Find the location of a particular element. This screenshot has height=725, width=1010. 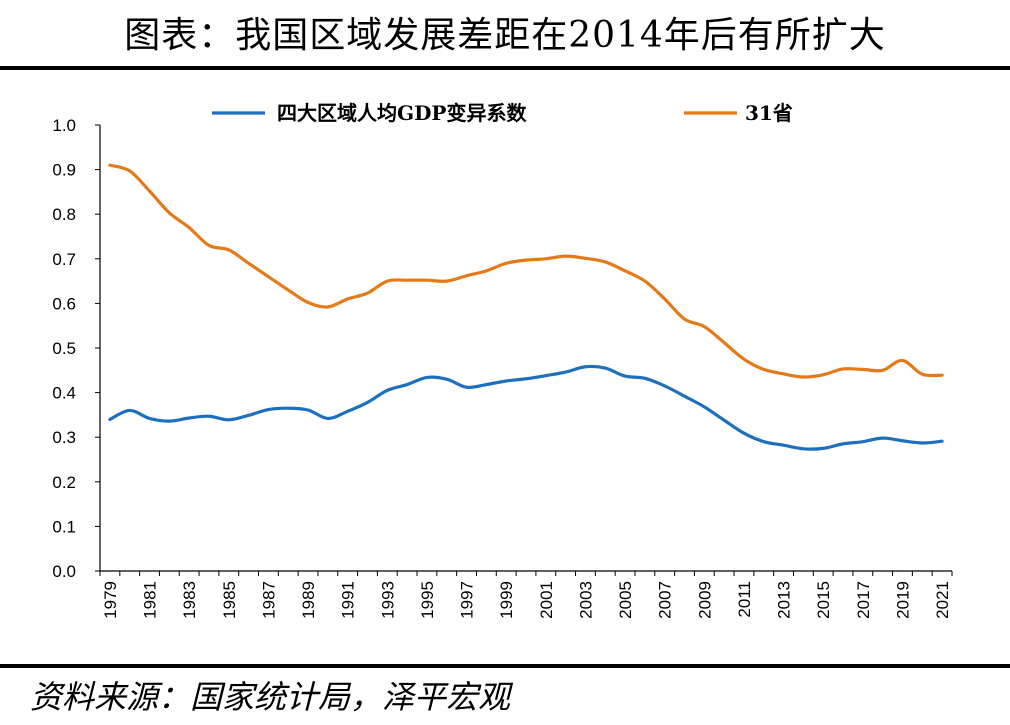

x-tick-label: 1979 is located at coordinates (110, 600).